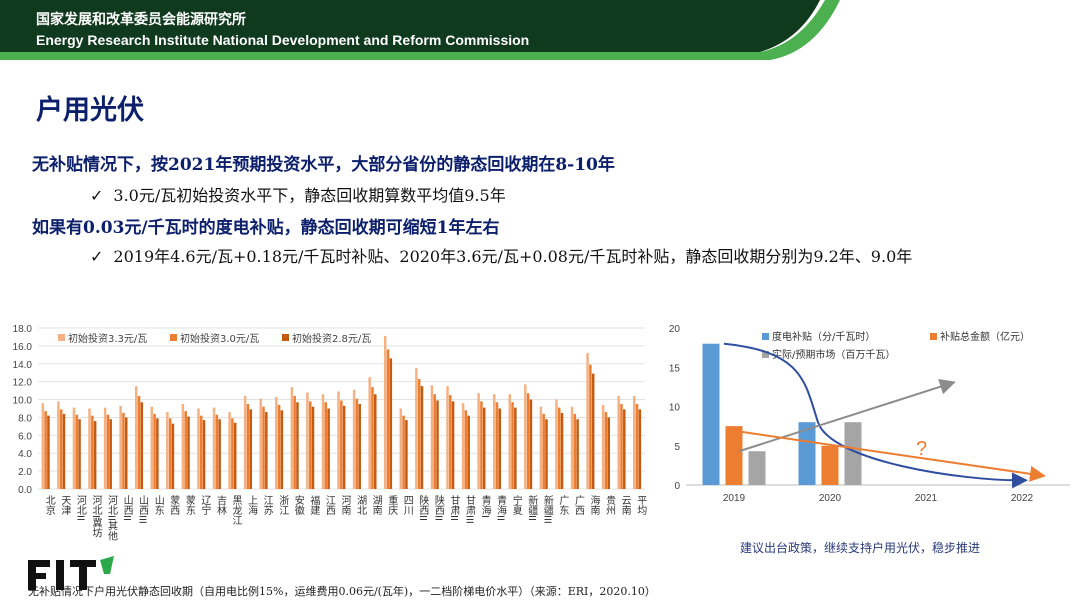 This screenshot has height=608, width=1080. Describe the element at coordinates (23, 383) in the screenshot. I see `y-tick-label: 12.0` at that location.